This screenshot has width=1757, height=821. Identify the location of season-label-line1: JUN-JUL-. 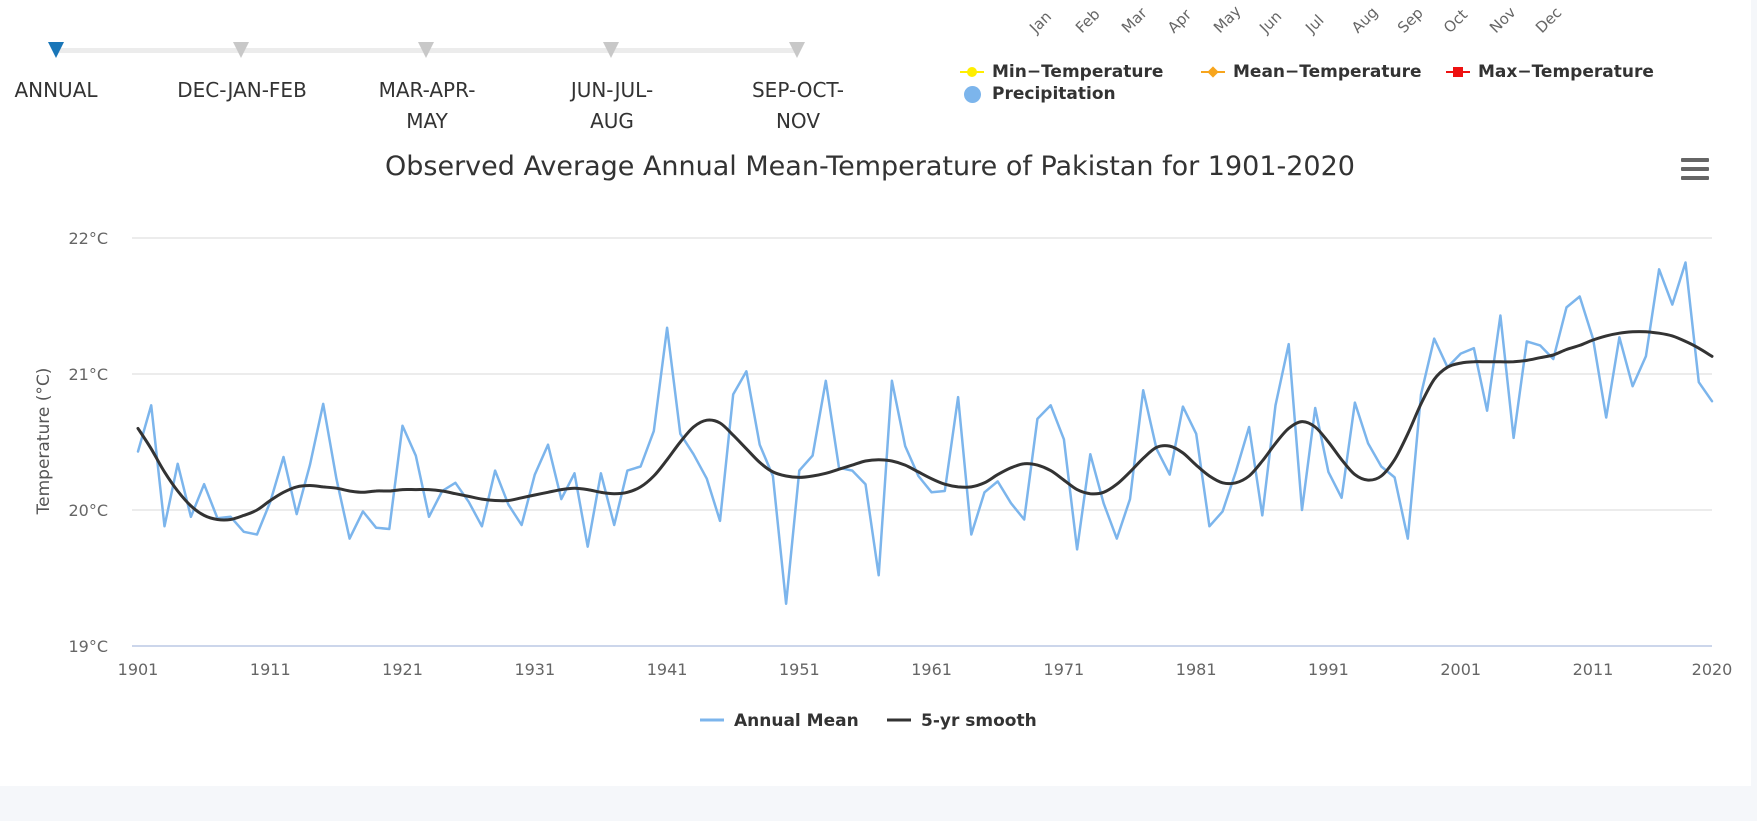
(612, 90).